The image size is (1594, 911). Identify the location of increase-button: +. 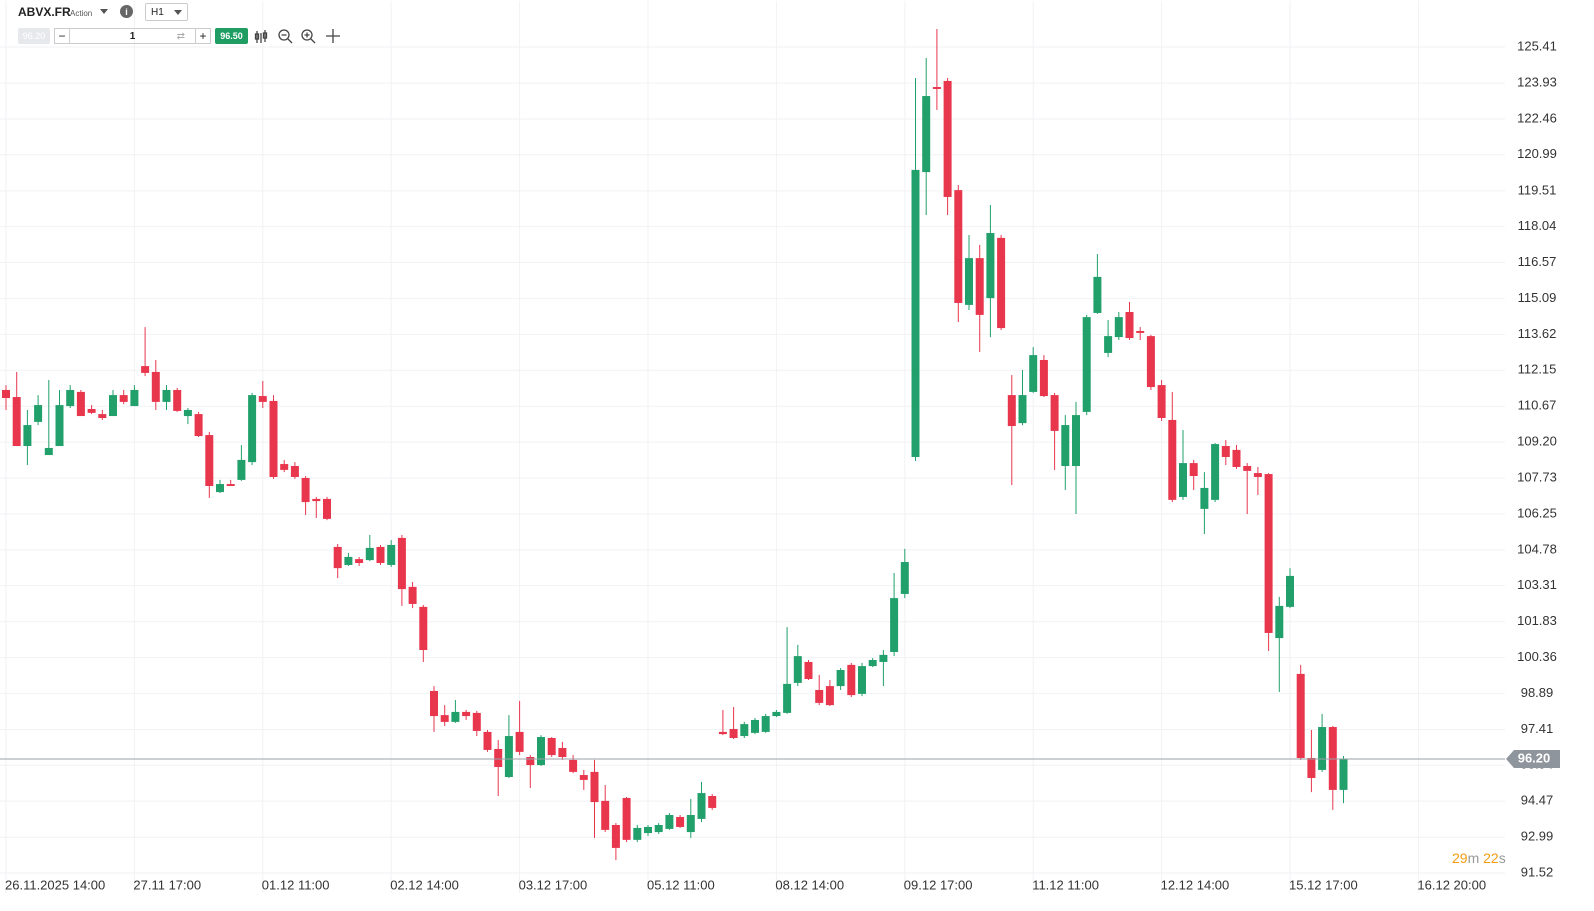
(203, 36).